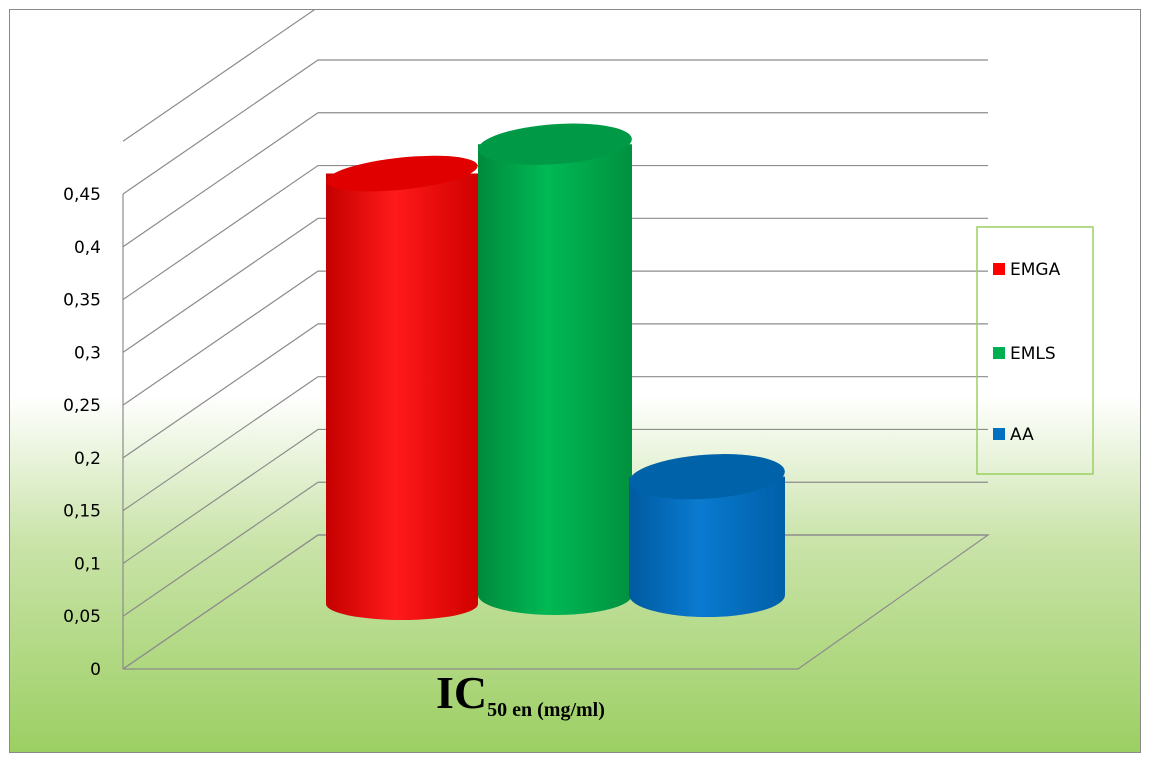  What do you see at coordinates (546, 710) in the screenshot?
I see `x-axis-label-sub: 50 en (mg/ml)` at bounding box center [546, 710].